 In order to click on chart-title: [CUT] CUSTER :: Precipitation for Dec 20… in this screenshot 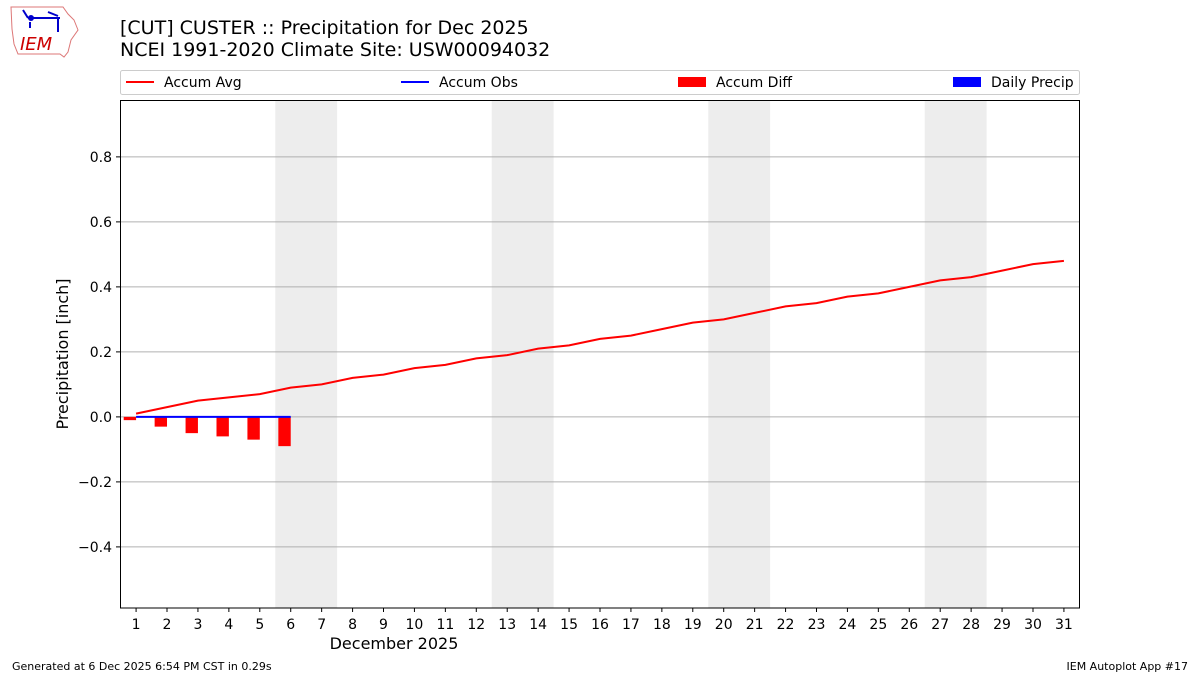, I will do `click(324, 28)`.